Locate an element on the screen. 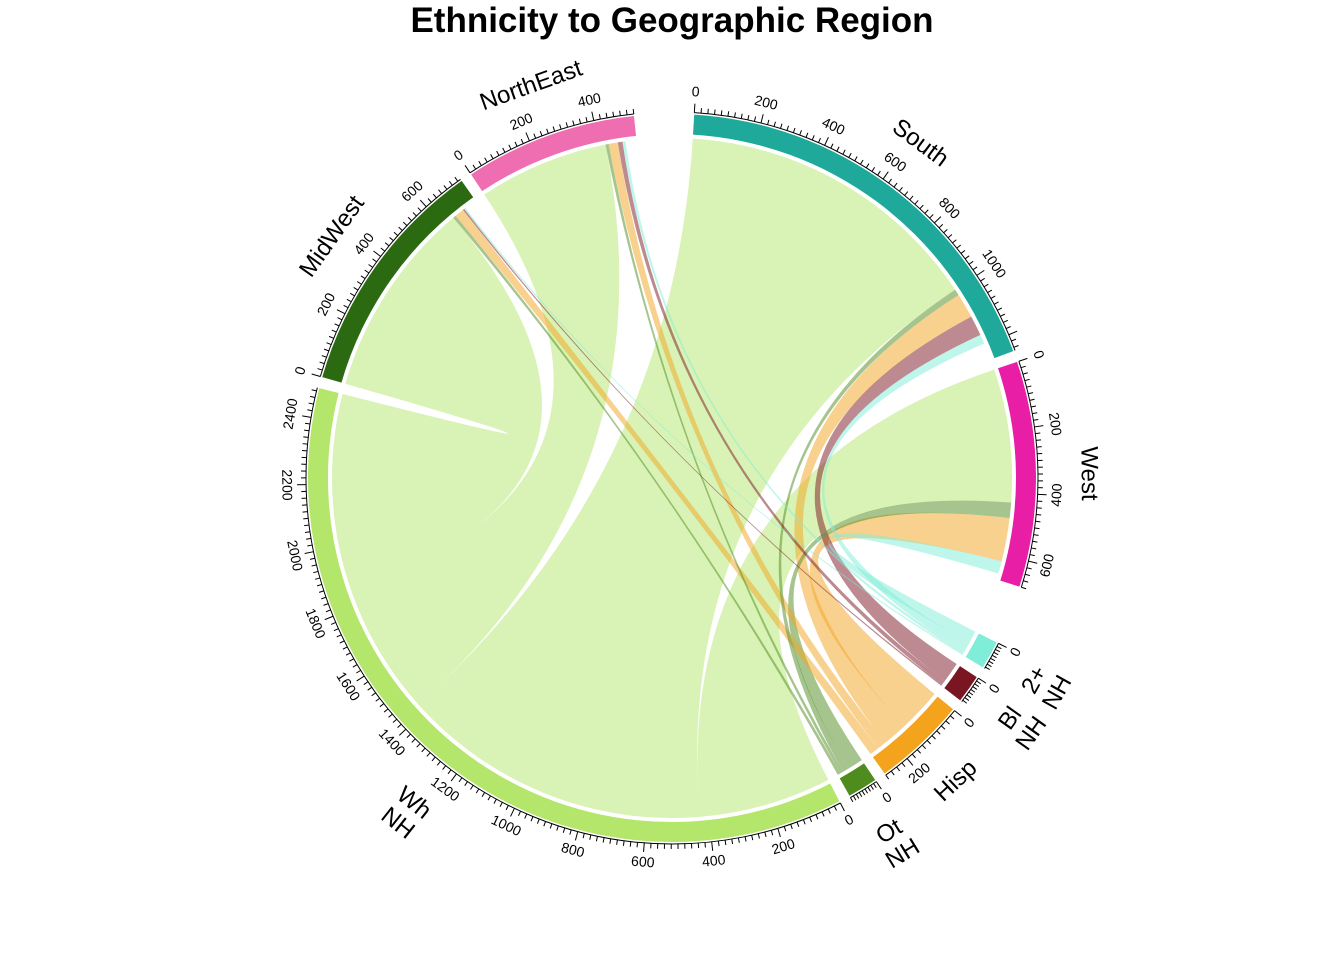 The width and height of the screenshot is (1344, 960). sector-arc-2nh is located at coordinates (981, 650).